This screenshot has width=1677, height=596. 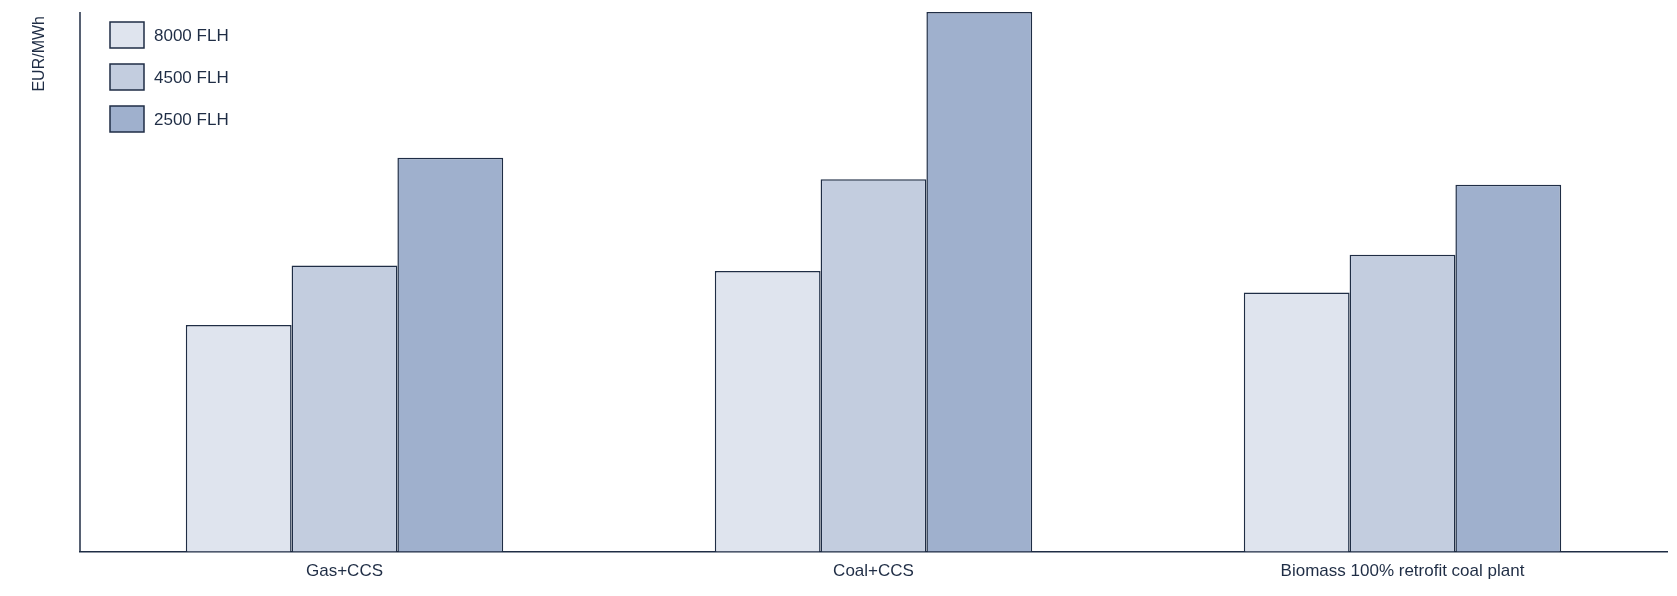 I want to click on x-tick-label: Biomass 100% retrofit coal plant, so click(x=1402, y=571).